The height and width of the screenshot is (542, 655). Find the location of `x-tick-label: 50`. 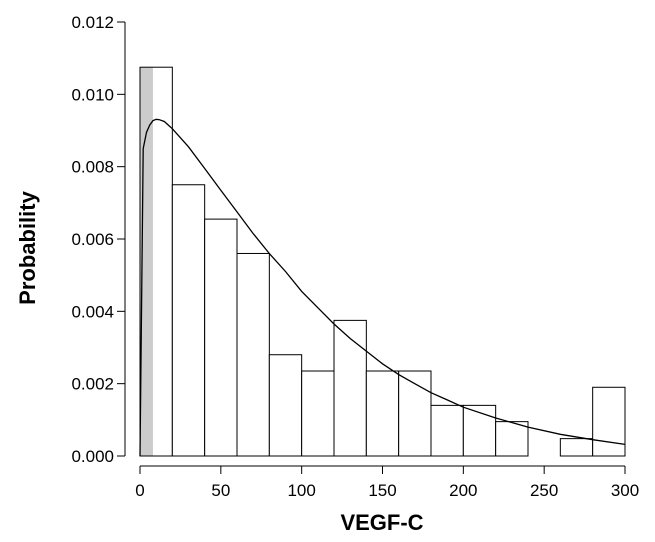

x-tick-label: 50 is located at coordinates (220, 490).